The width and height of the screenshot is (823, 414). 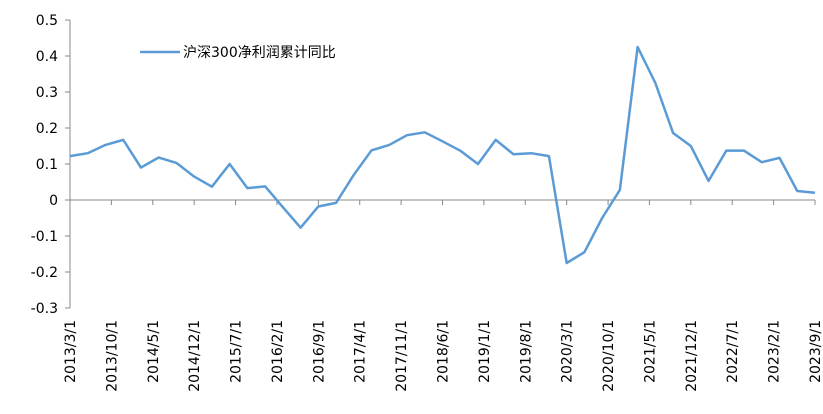 I want to click on x-tick-label: 2017/4/1, so click(x=361, y=351).